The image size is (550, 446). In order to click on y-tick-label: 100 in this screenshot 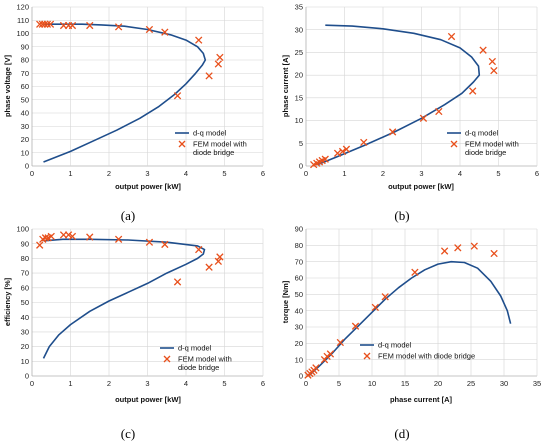, I will do `click(22, 229)`.